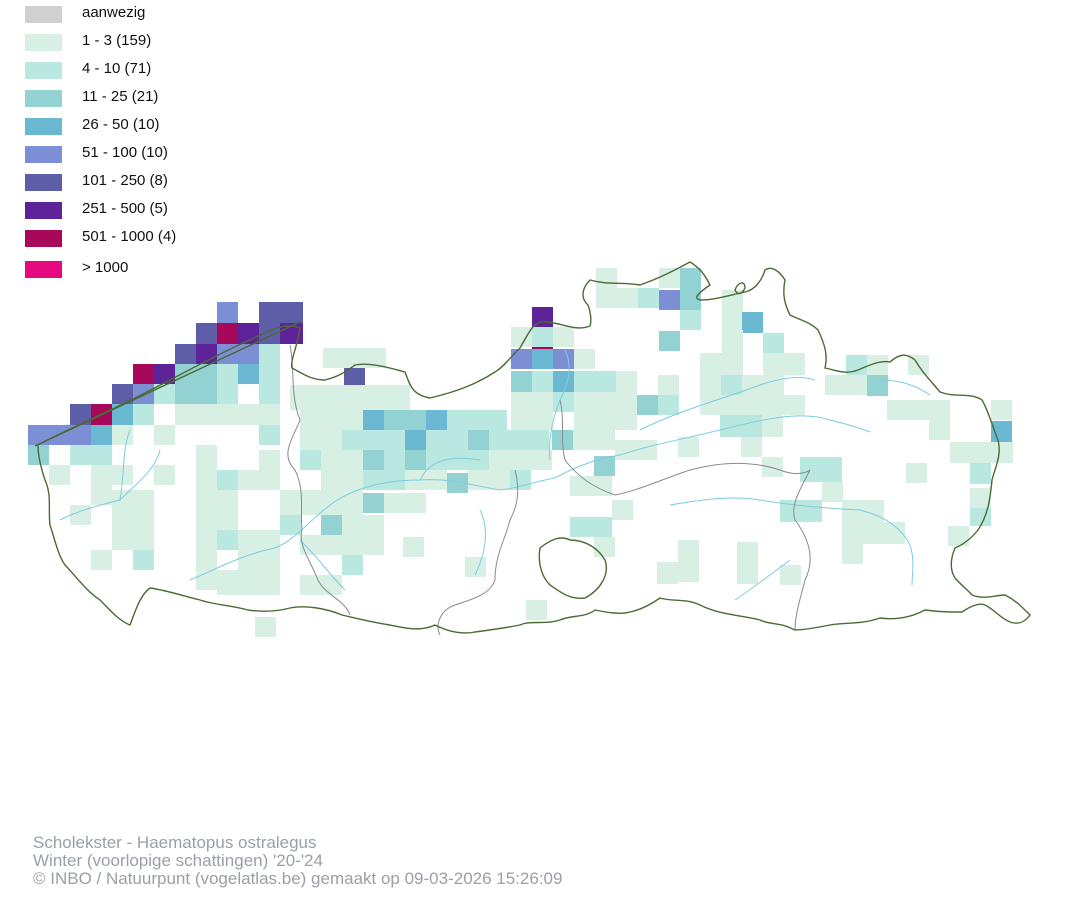  Describe the element at coordinates (802, 550) in the screenshot. I see `border-brabant-limburg` at that location.